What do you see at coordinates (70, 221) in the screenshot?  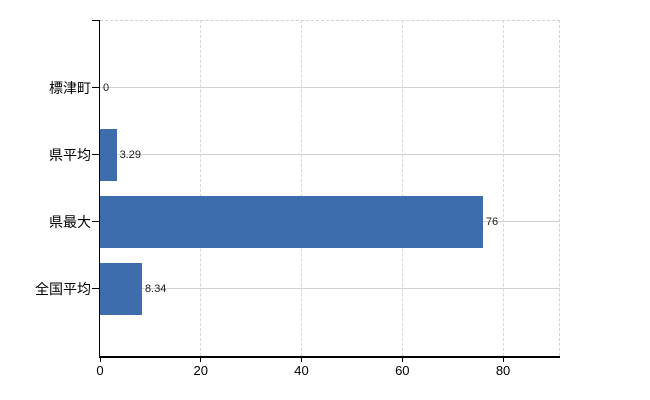 I see `category-label: 県最大` at bounding box center [70, 221].